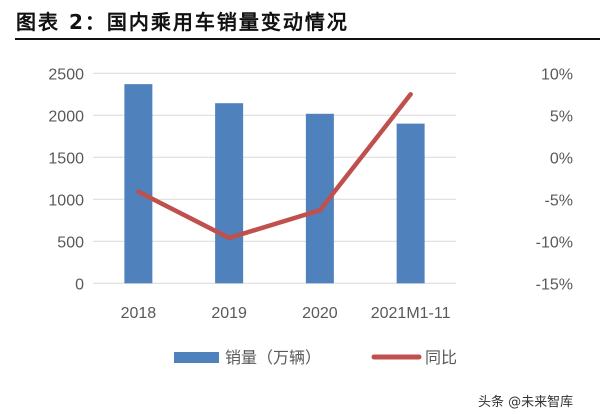  Describe the element at coordinates (554, 242) in the screenshot. I see `y-right-tick-label: -10%` at that location.